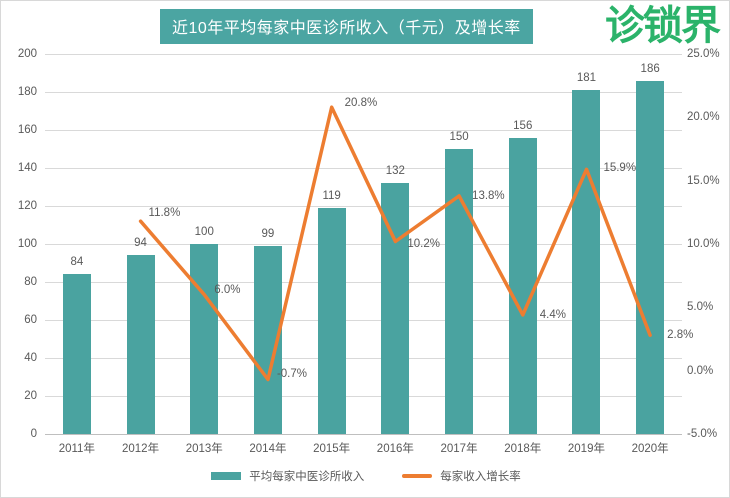  What do you see at coordinates (395, 171) in the screenshot?
I see `bar-value-label: 132` at bounding box center [395, 171].